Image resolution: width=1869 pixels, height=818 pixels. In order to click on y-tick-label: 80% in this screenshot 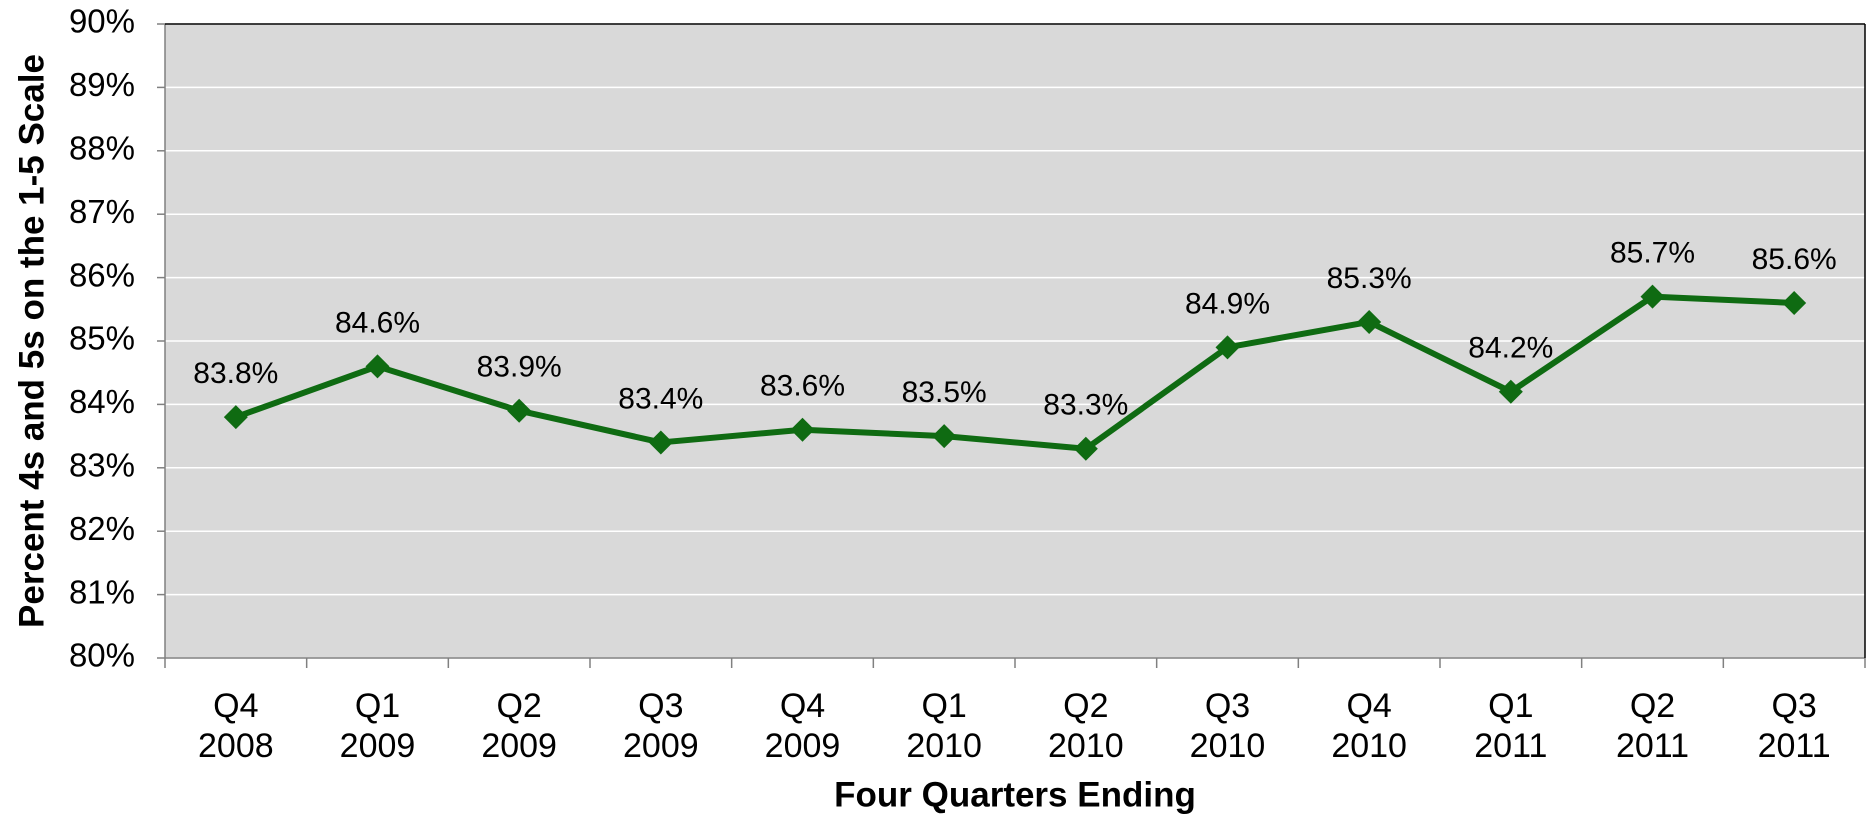, I will do `click(102, 655)`.